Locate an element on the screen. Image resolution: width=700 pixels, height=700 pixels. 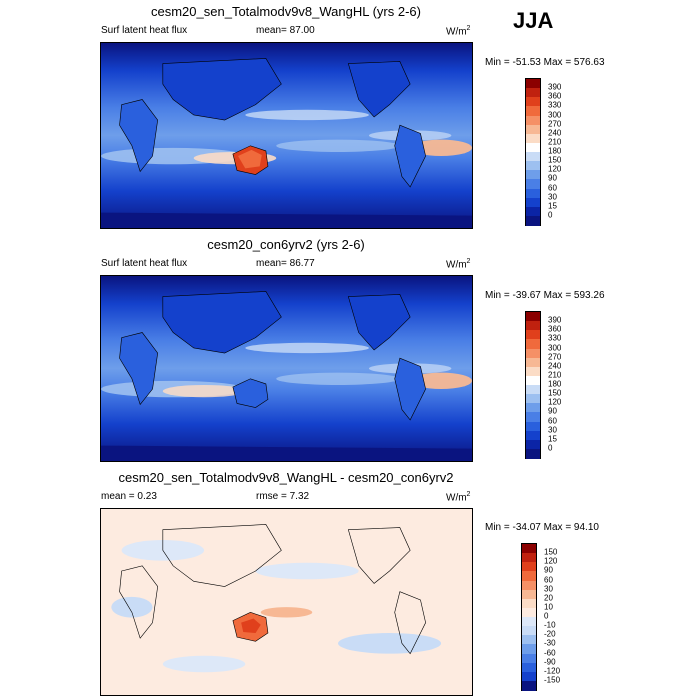
panel-2-variable-label: Surf latent heat flux is located at coordinates (144, 263).